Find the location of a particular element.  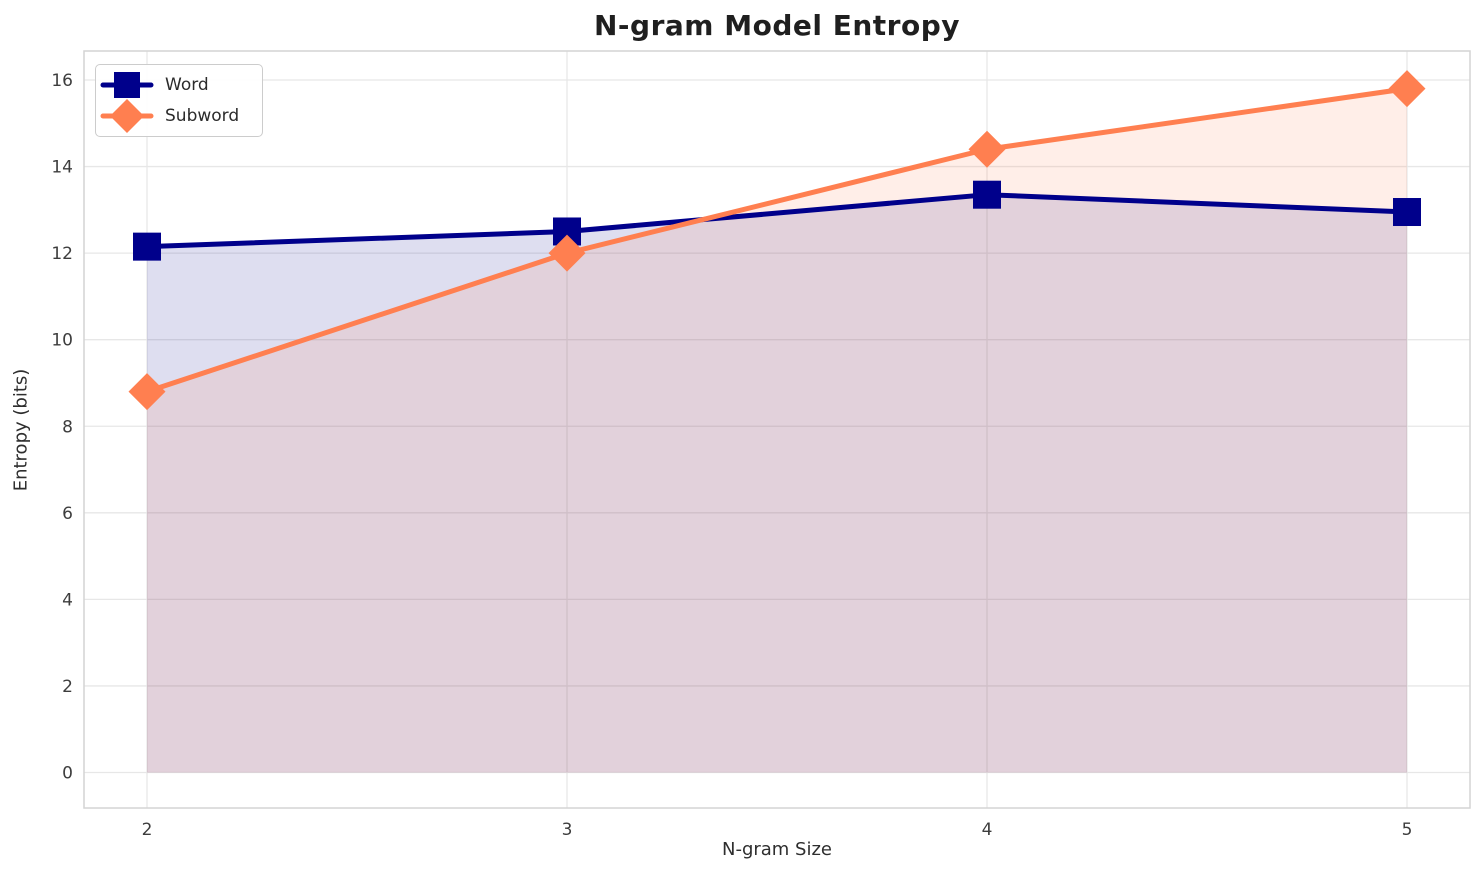

series-word-line is located at coordinates (777, 221).